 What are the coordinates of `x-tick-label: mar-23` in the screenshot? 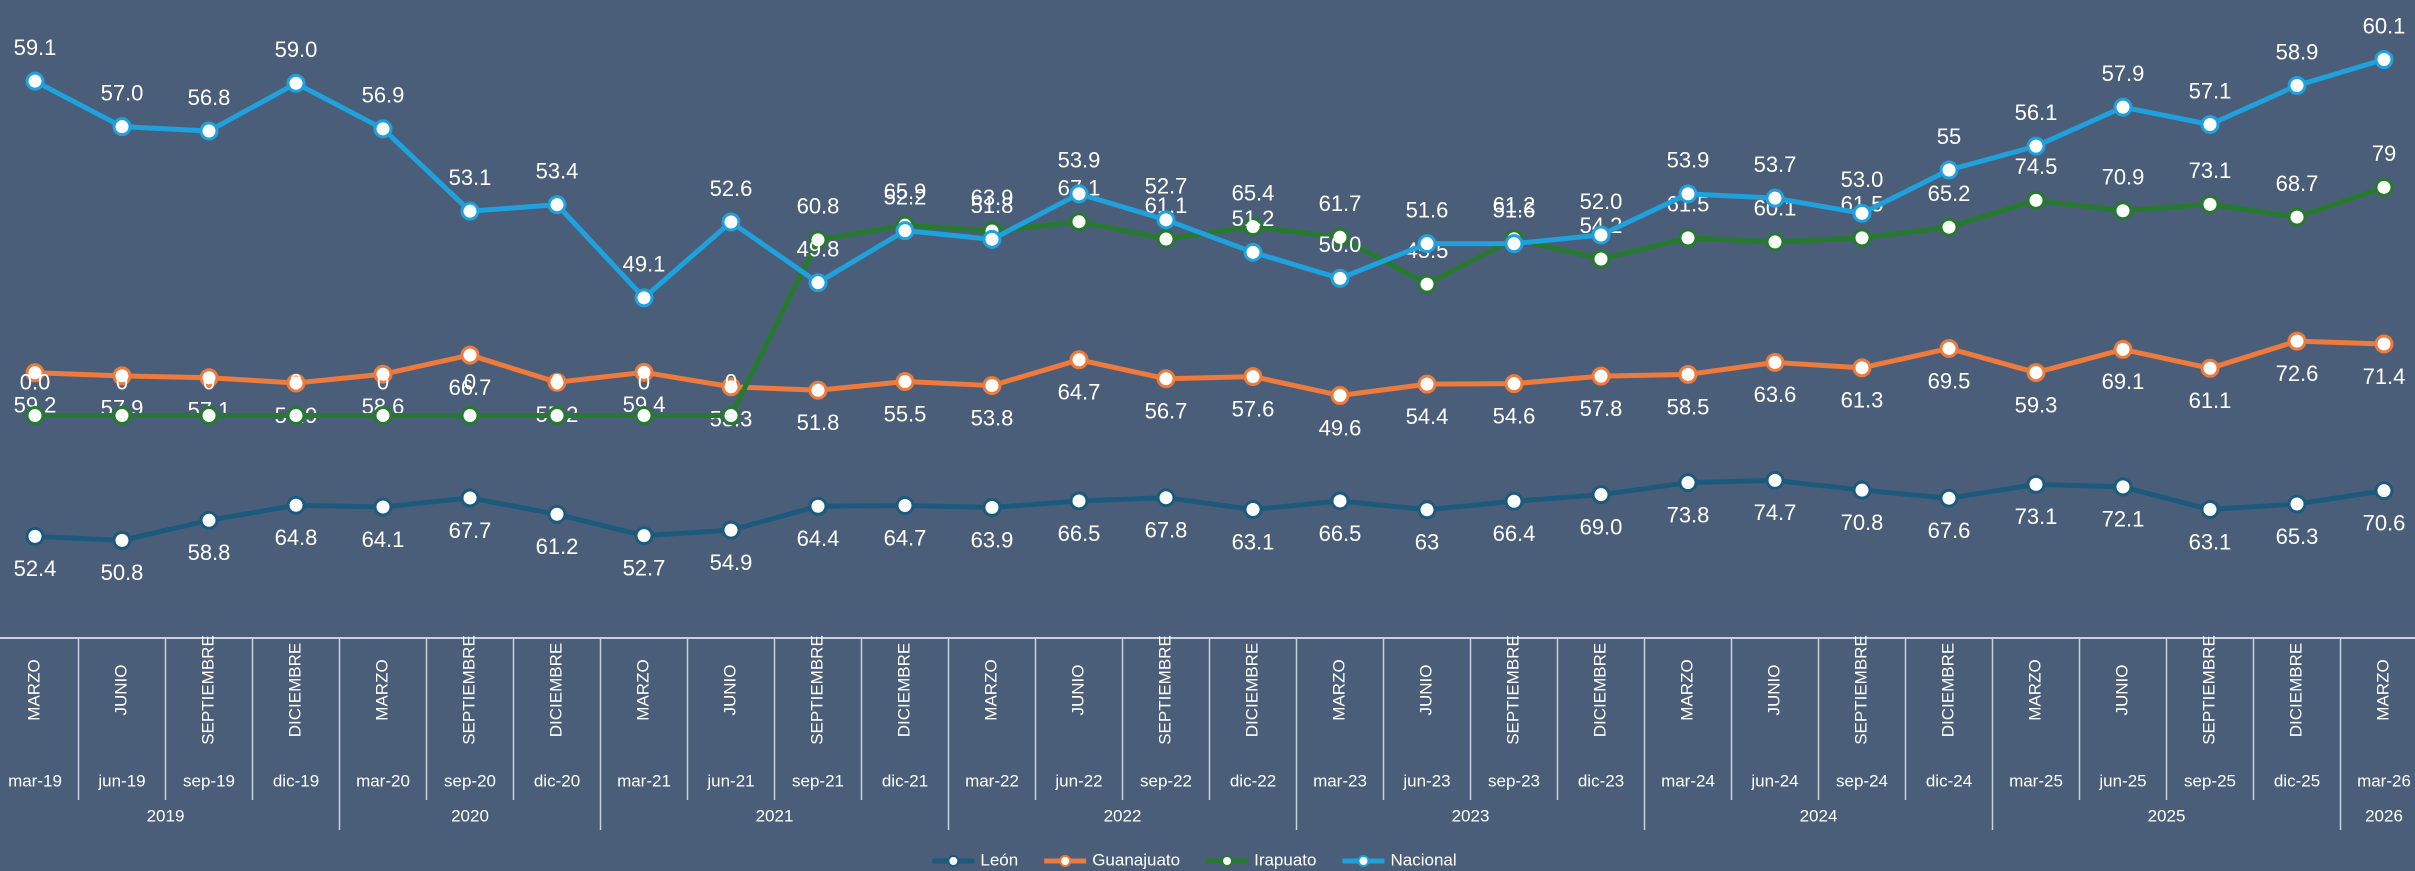 It's located at (1340, 780).